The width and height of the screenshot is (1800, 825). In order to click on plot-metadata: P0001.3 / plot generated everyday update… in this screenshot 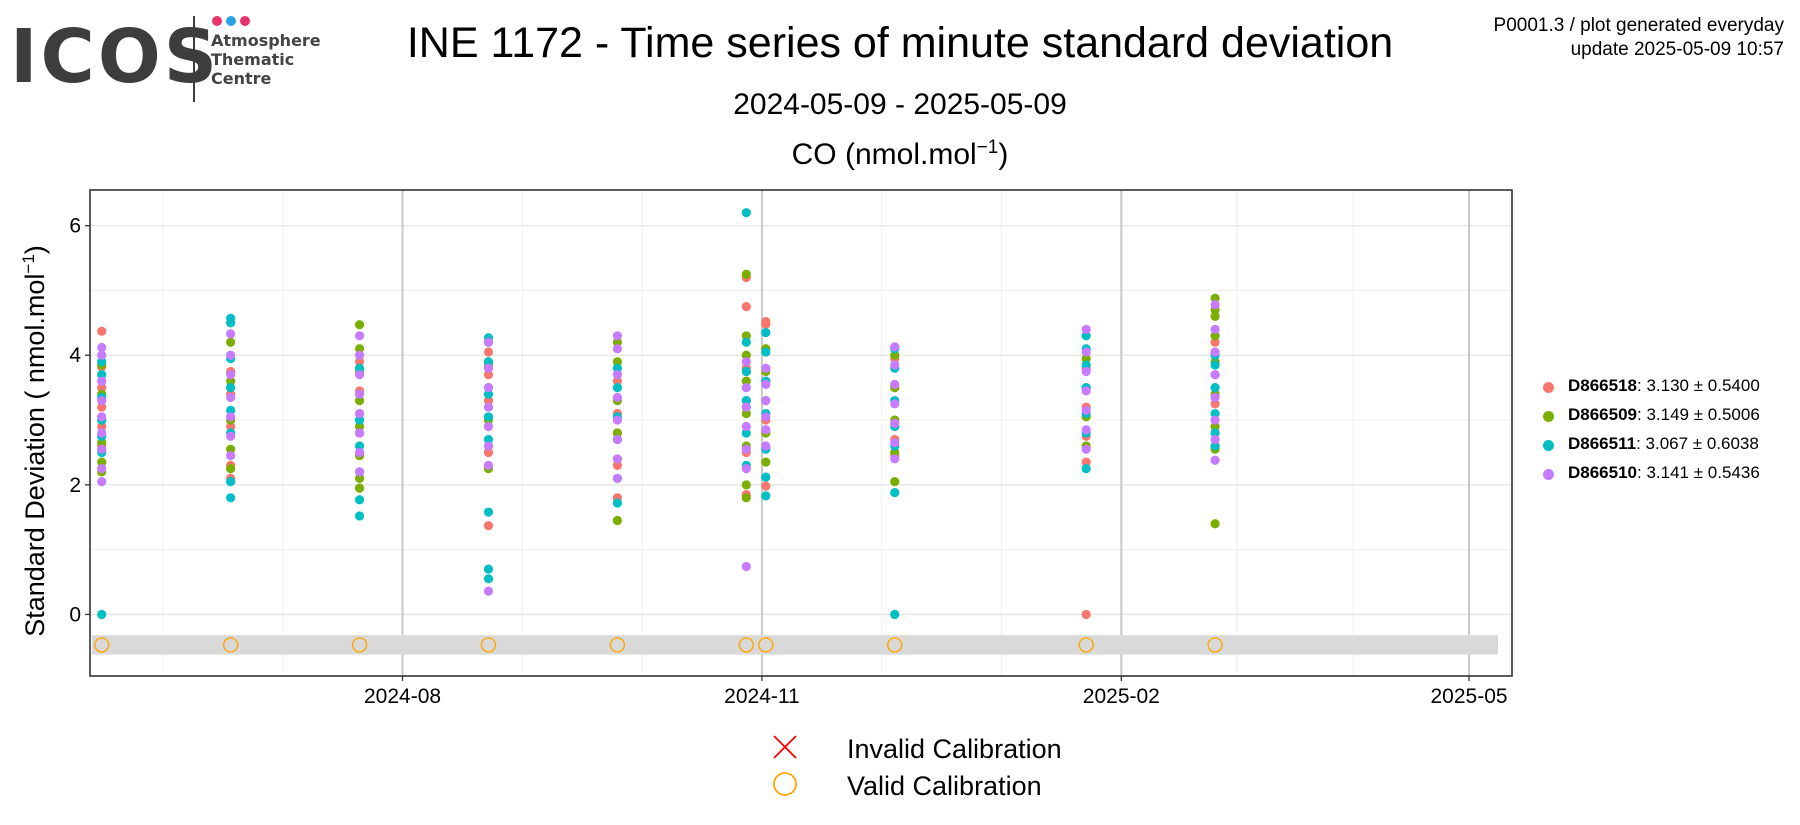, I will do `click(1639, 38)`.